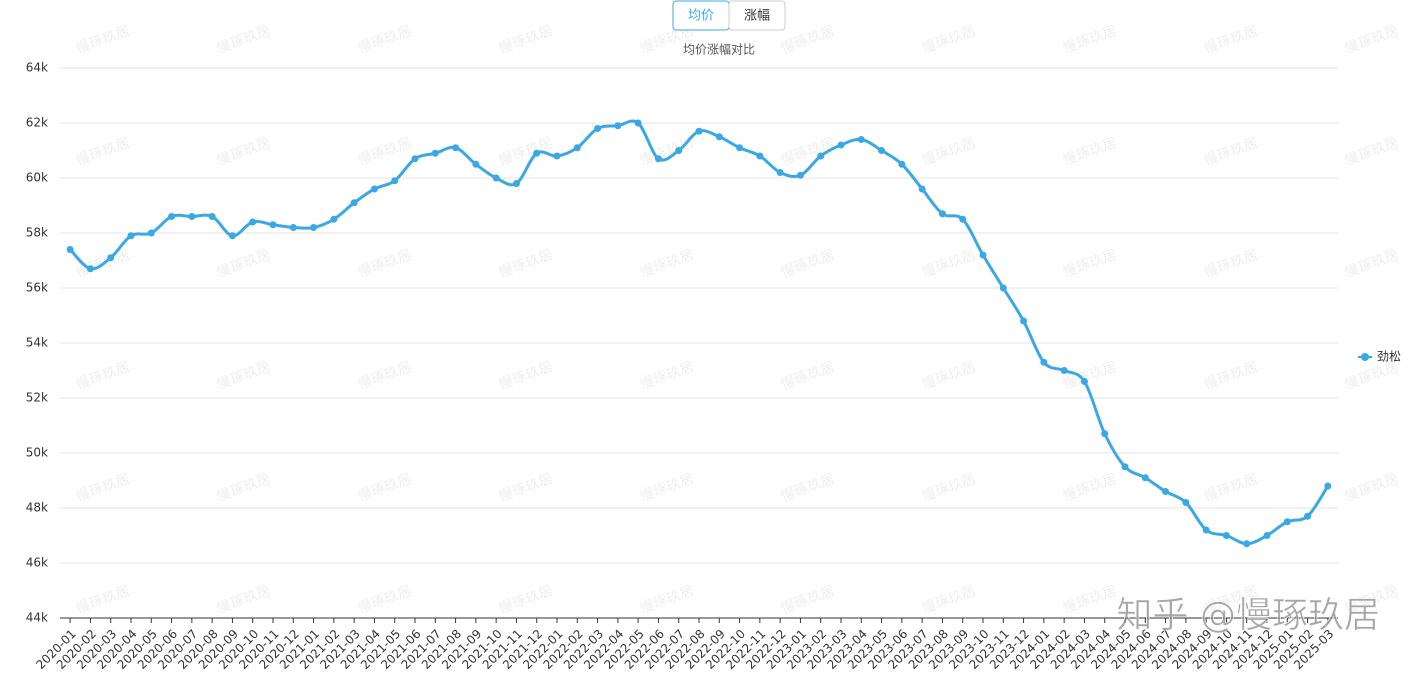 This screenshot has width=1419, height=675. Describe the element at coordinates (37, 453) in the screenshot. I see `y-tick-label: 50k` at that location.